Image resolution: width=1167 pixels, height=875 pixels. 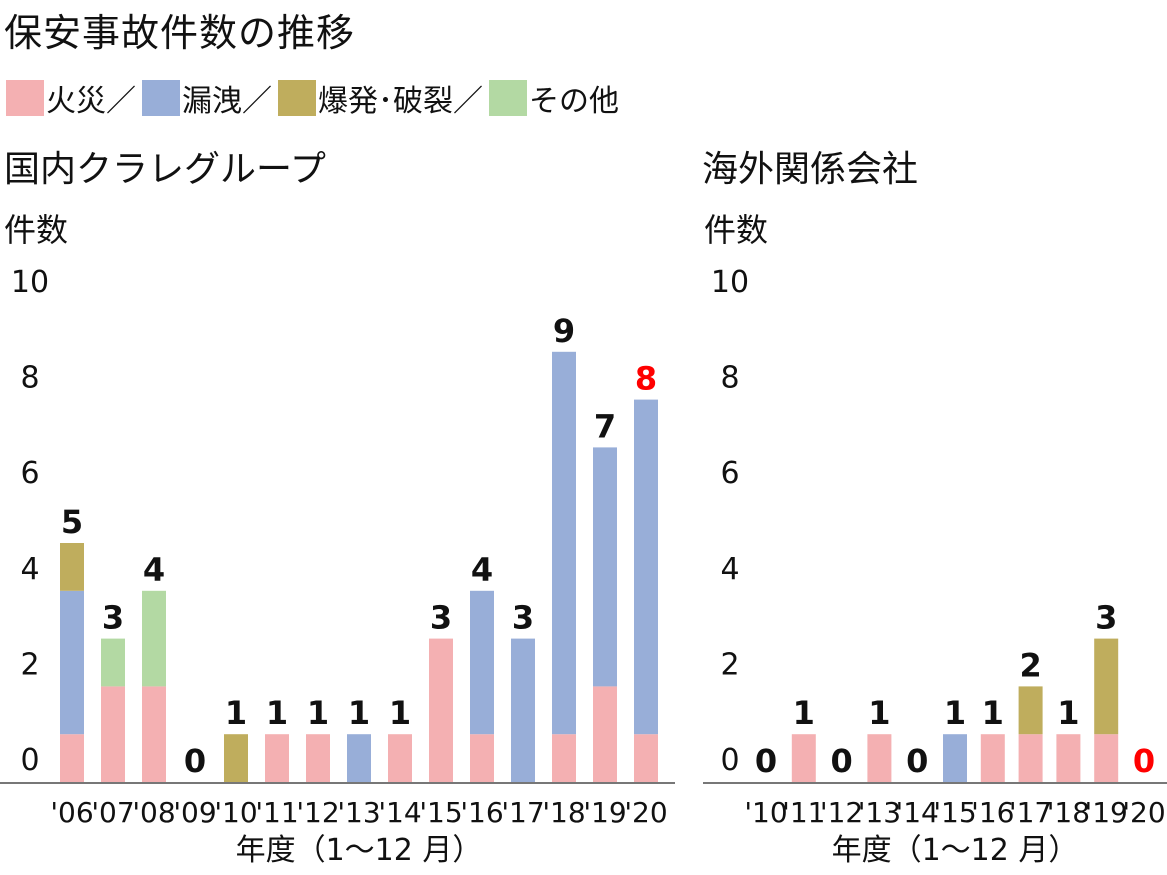 I want to click on domestic-ytick-label: 0, so click(x=29, y=760).